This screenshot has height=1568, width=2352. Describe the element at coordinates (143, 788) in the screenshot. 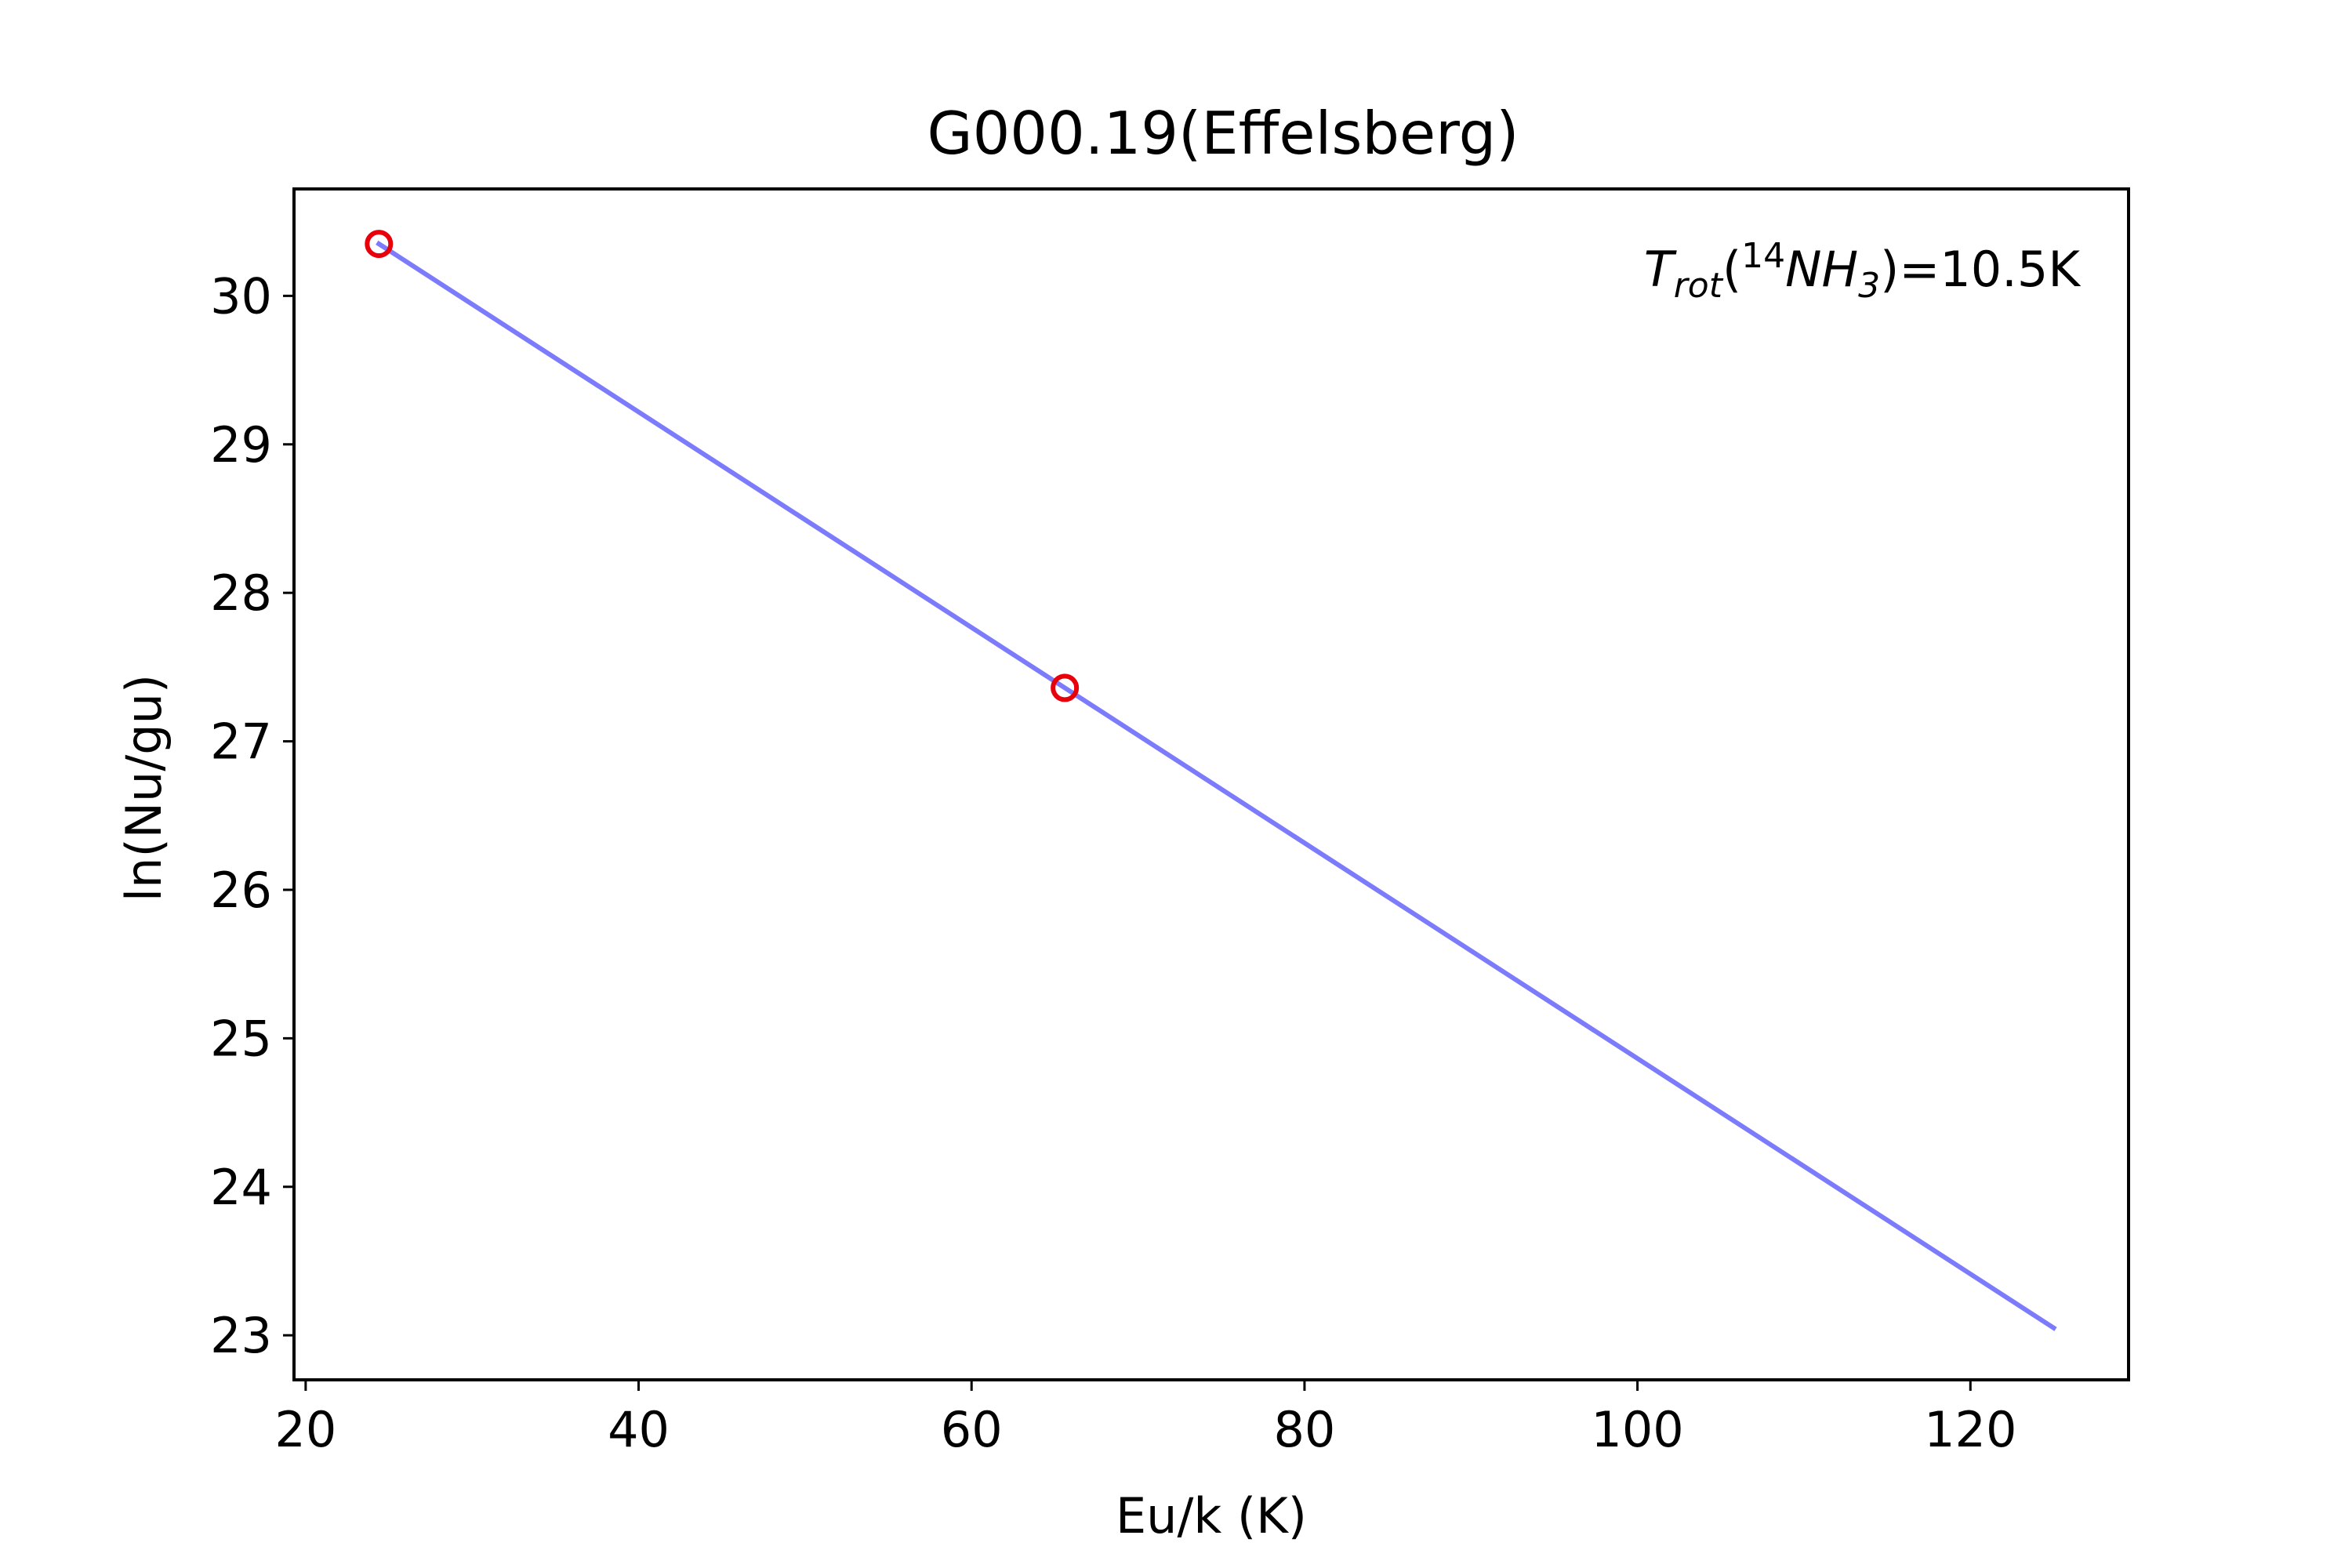

I see `y-axis-label: ln(Nu/gu)` at that location.